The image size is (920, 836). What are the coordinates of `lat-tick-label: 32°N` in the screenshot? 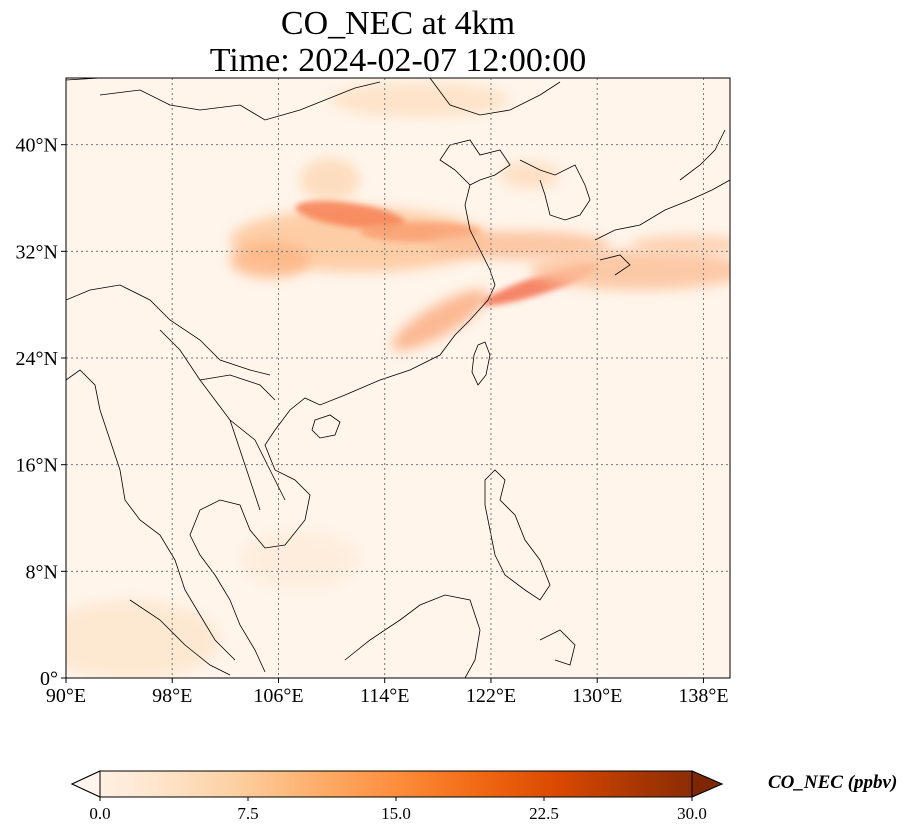 It's located at (37, 252).